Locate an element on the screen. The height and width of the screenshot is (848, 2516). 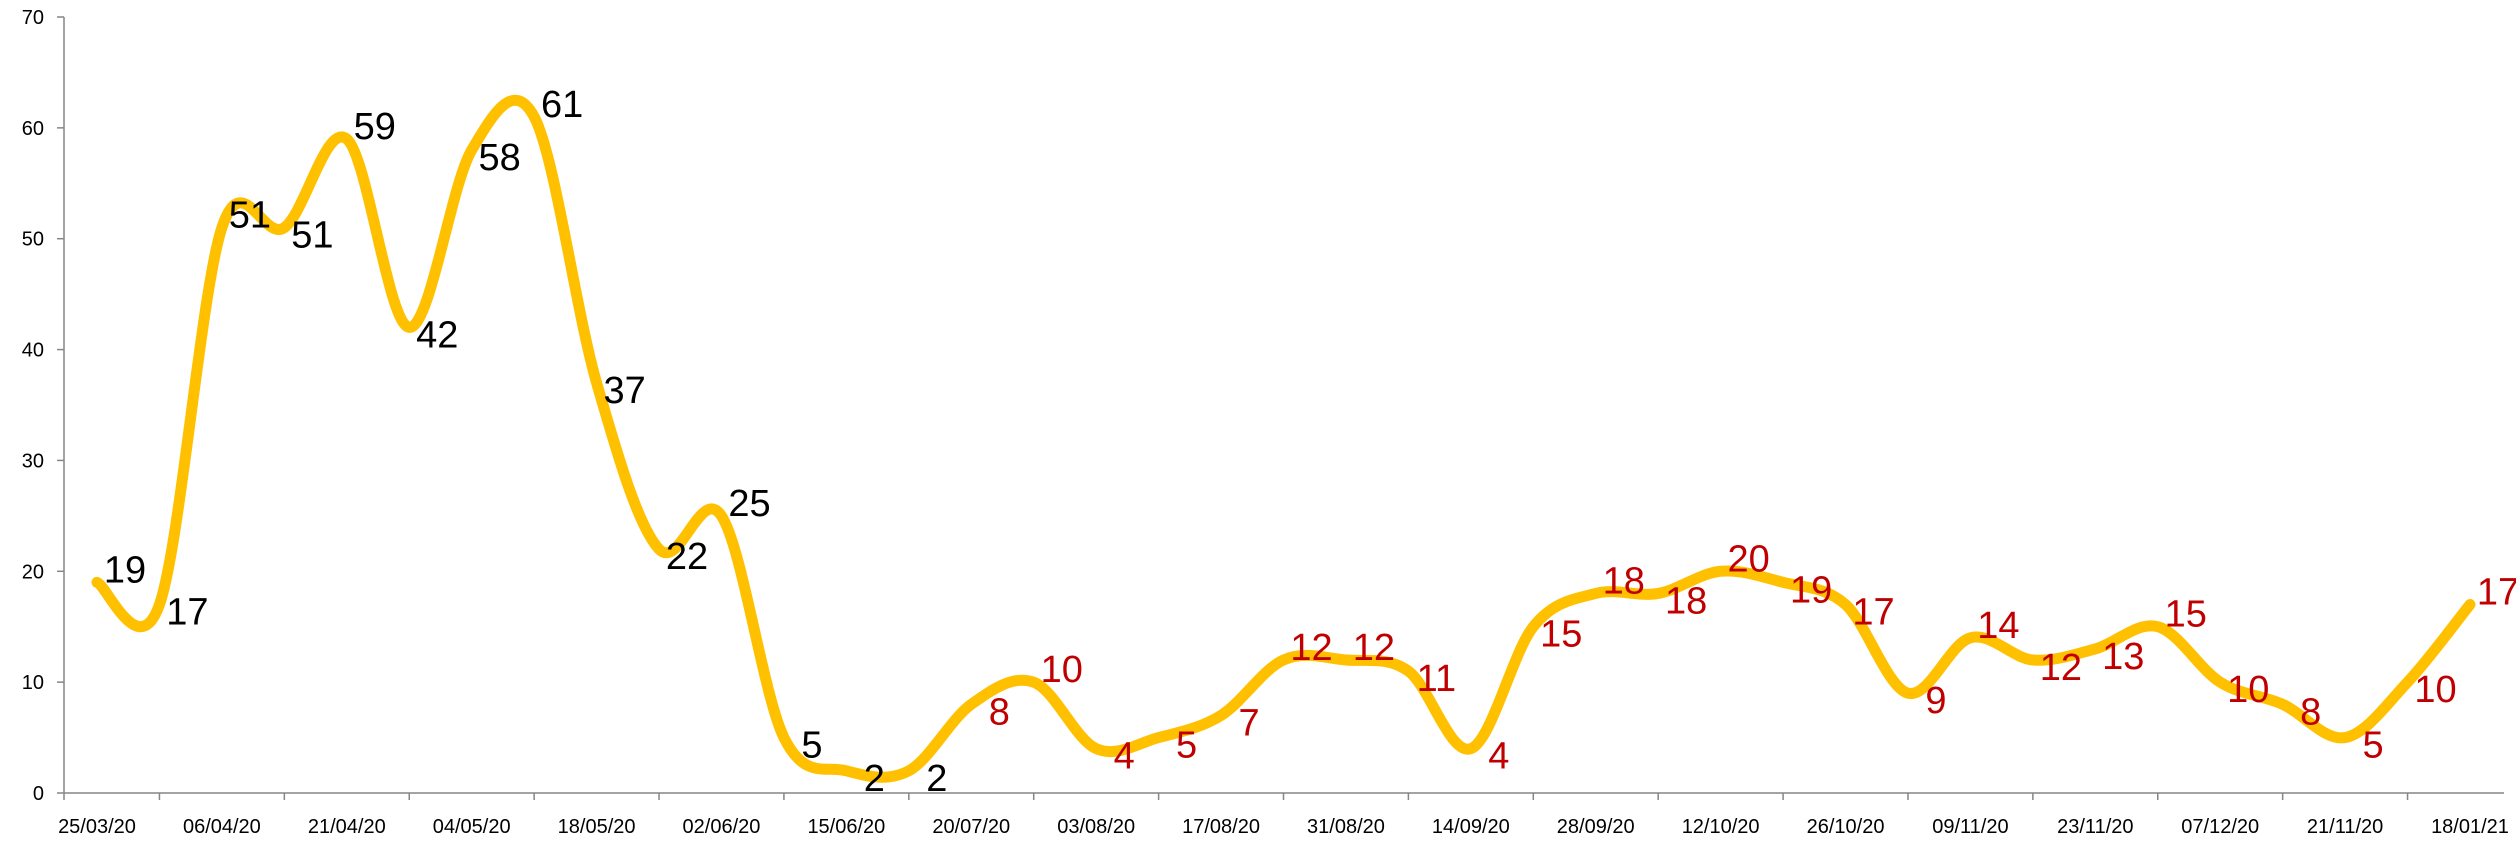
y-tick-label: 70 is located at coordinates (33, 18).